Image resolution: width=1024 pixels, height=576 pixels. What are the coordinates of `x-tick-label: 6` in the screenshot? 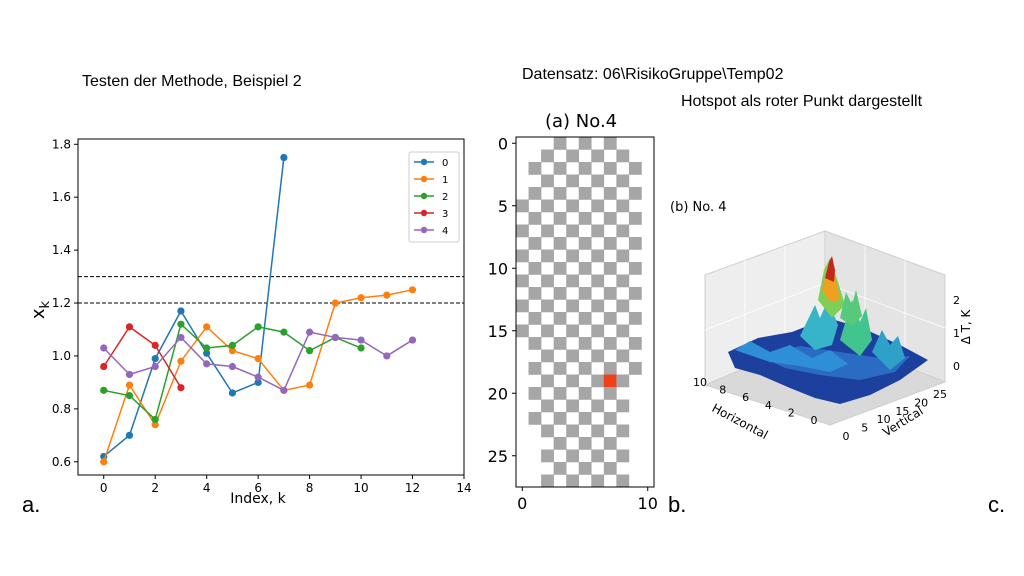 It's located at (258, 488).